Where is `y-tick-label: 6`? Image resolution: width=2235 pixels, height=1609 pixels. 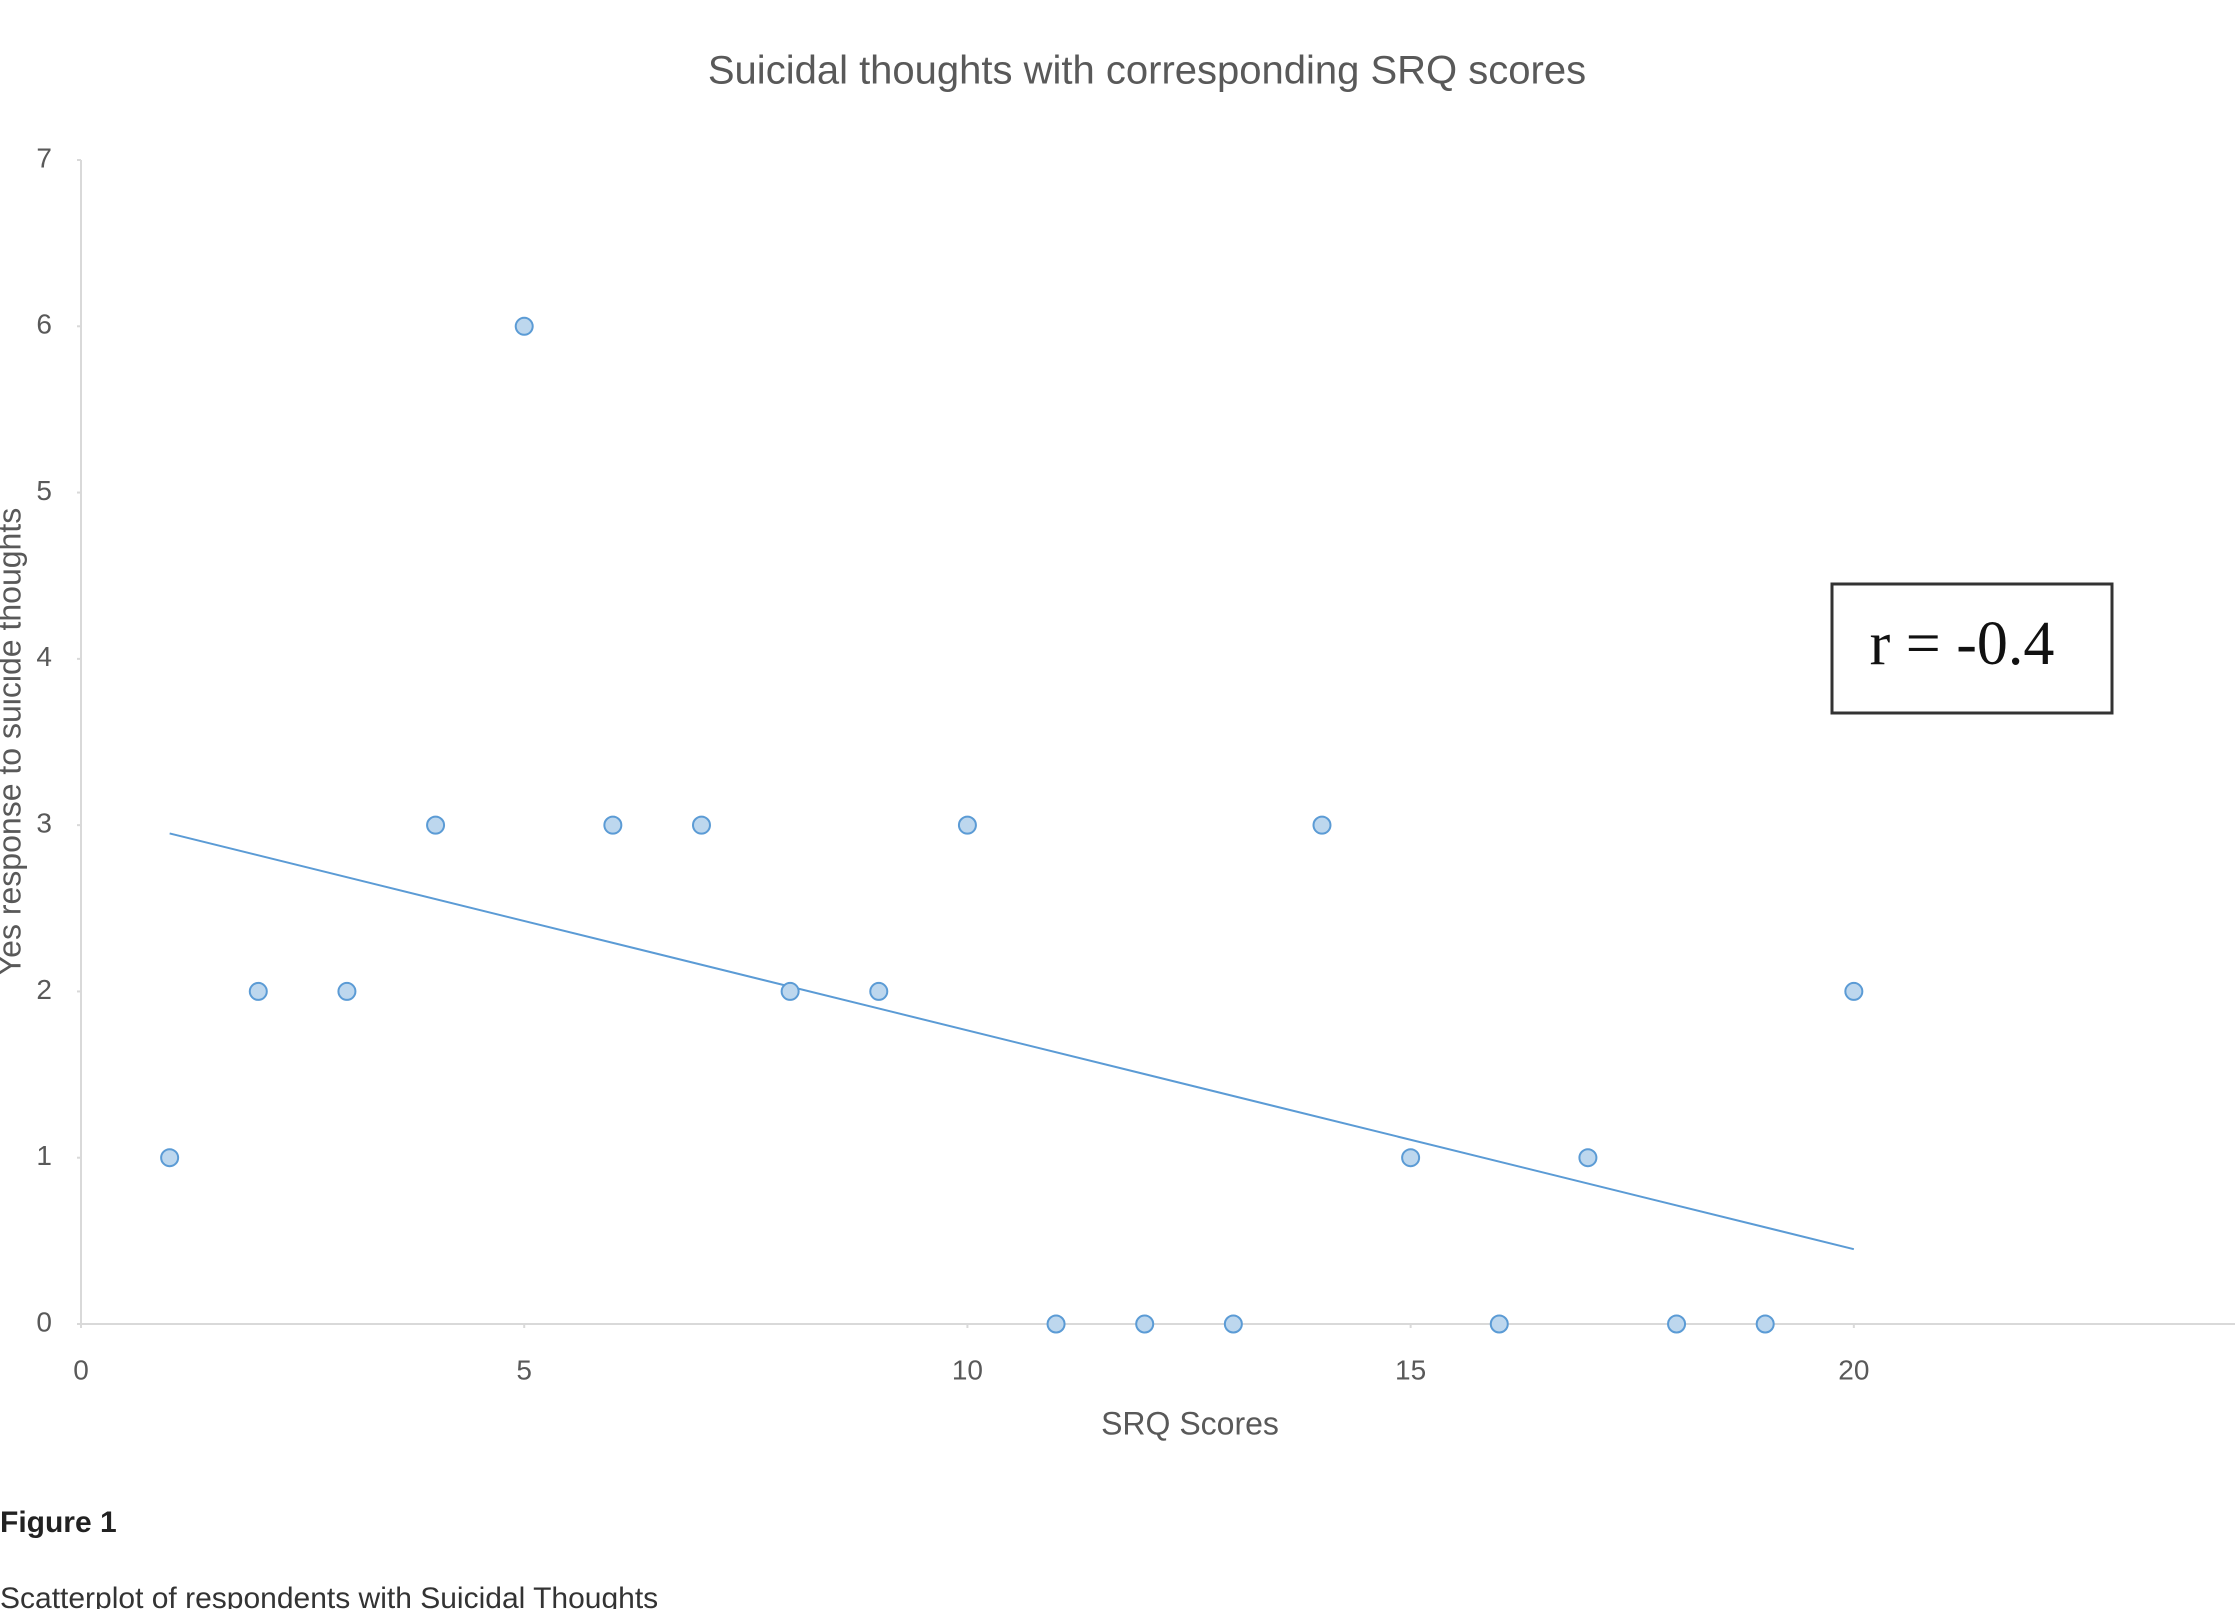
y-tick-label: 6 is located at coordinates (44, 324).